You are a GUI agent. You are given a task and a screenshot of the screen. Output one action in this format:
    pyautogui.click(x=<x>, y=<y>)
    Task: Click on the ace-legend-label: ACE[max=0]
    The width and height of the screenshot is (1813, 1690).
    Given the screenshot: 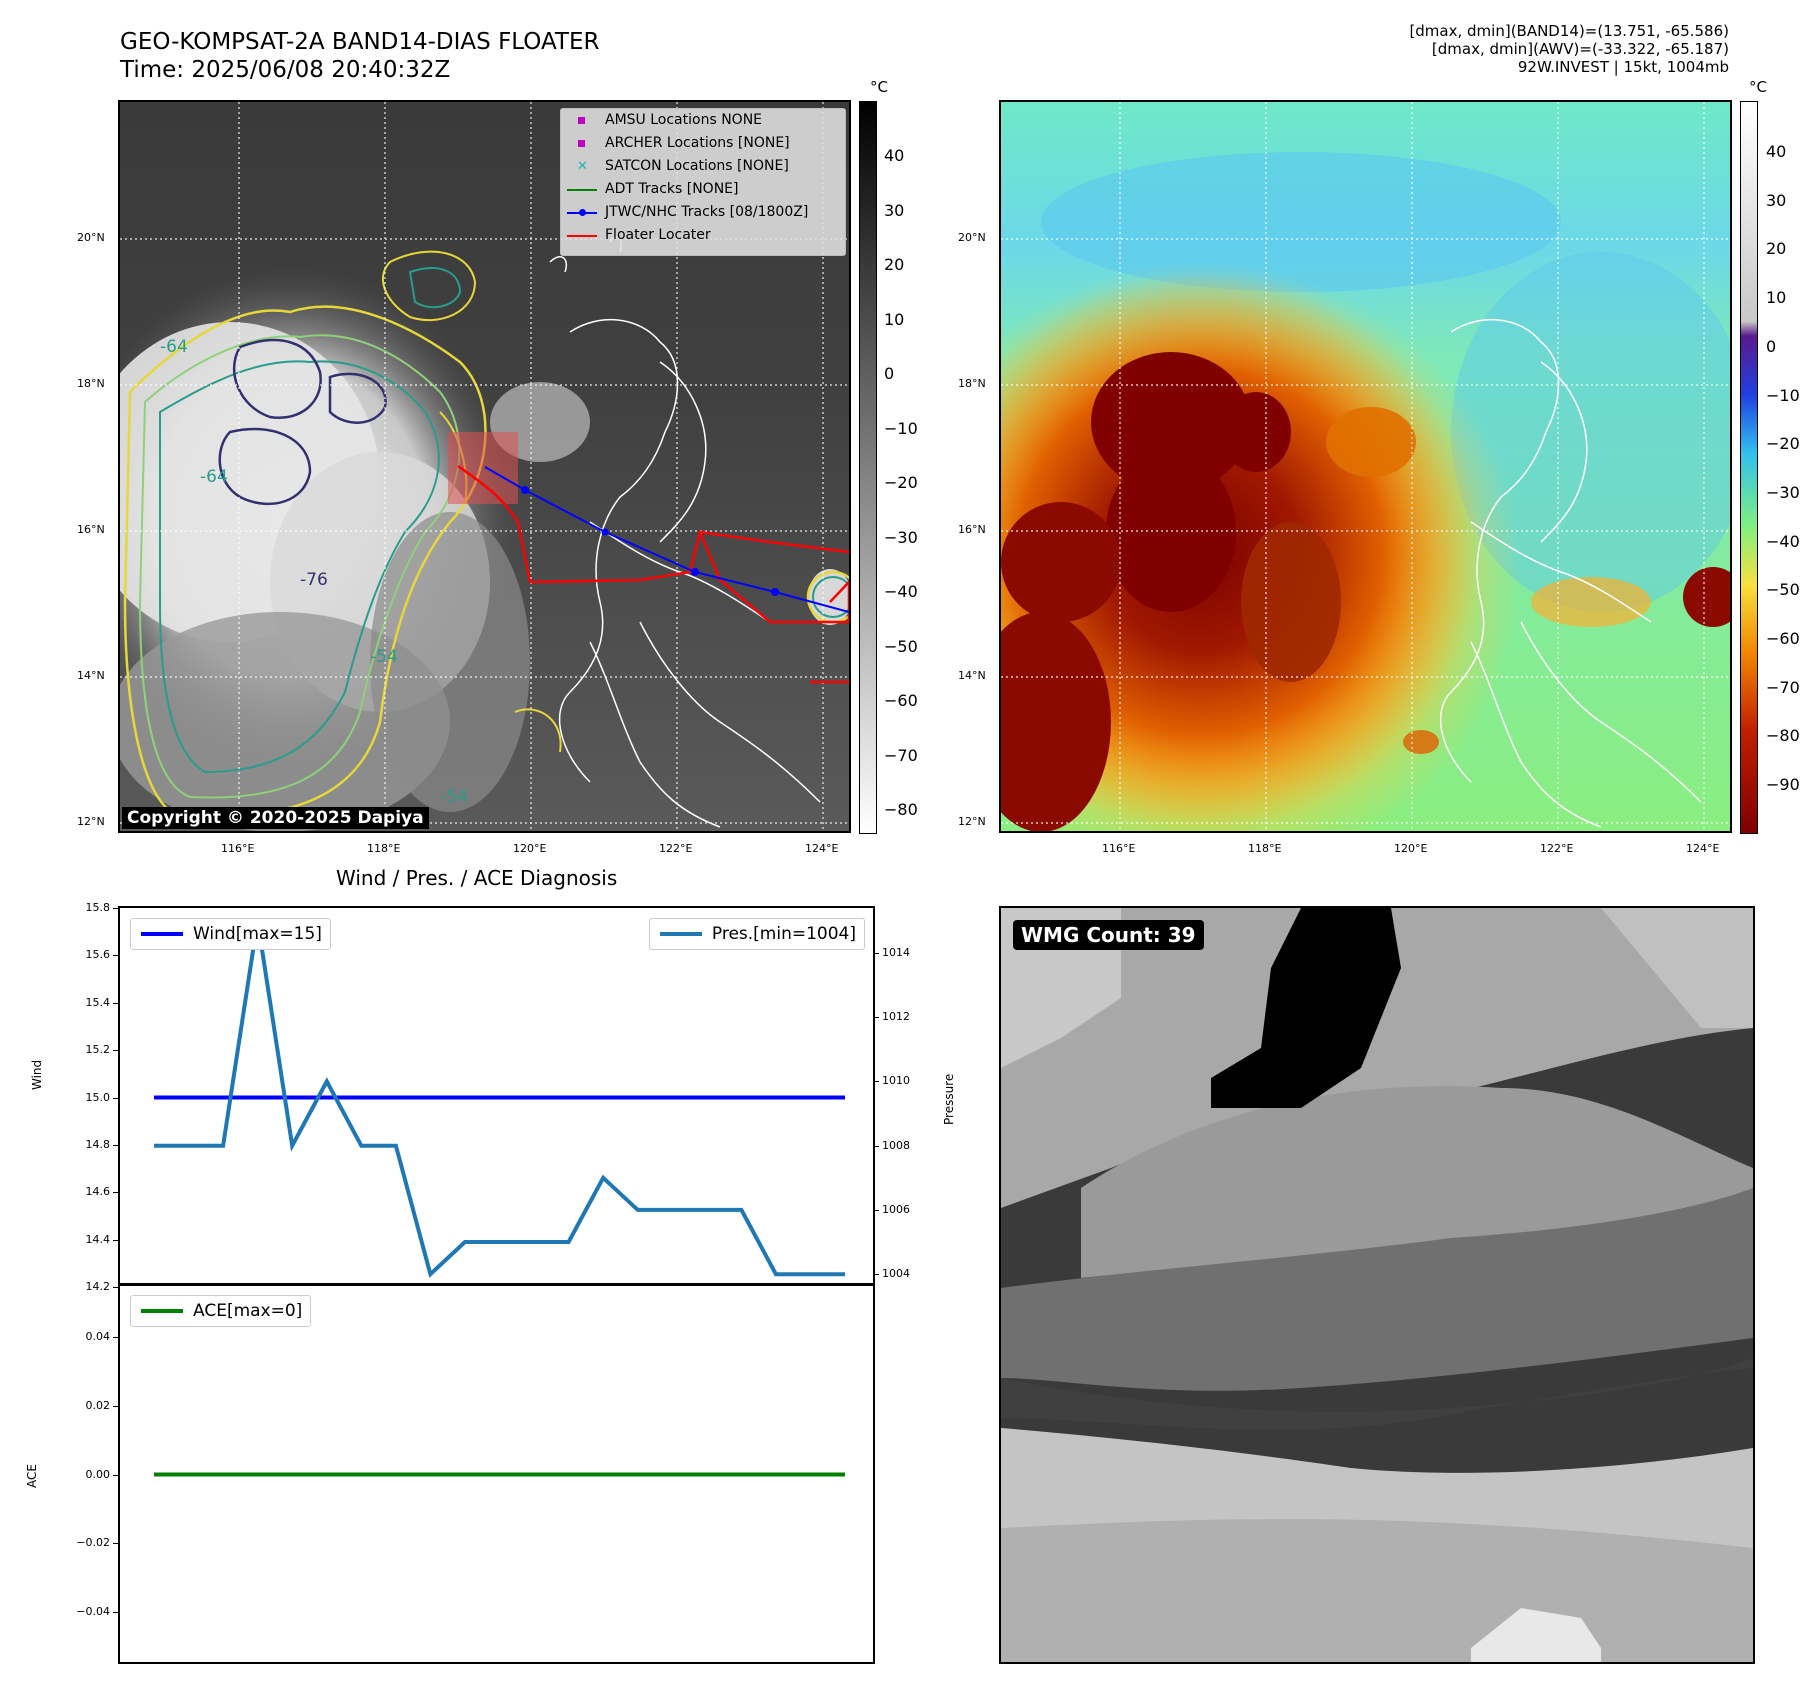 What is the action you would take?
    pyautogui.click(x=248, y=1311)
    